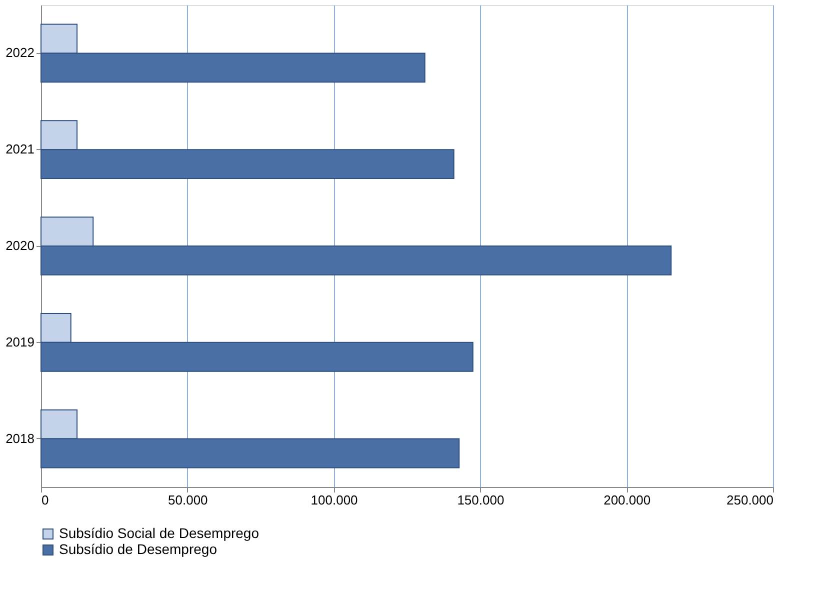 This screenshot has height=595, width=830. I want to click on x-tick-label: 0, so click(45, 500).